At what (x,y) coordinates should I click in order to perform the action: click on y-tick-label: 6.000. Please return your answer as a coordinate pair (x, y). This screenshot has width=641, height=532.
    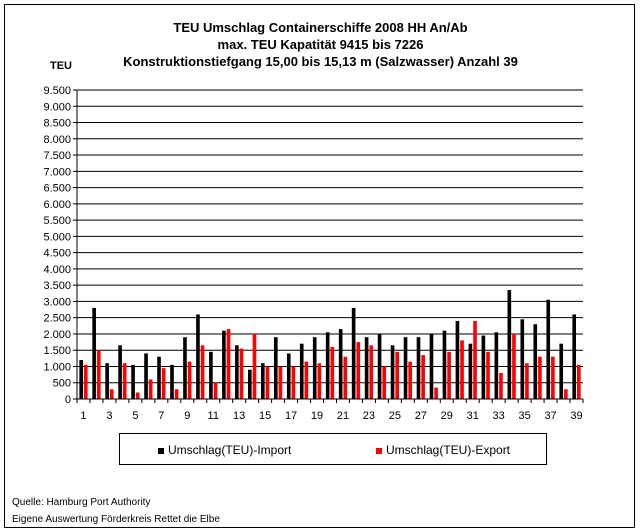
    Looking at the image, I should click on (57, 205).